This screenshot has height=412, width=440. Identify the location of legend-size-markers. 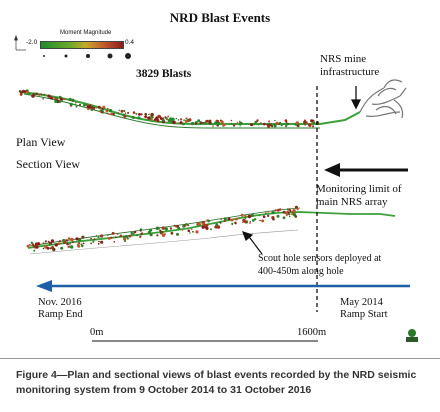
(87, 56).